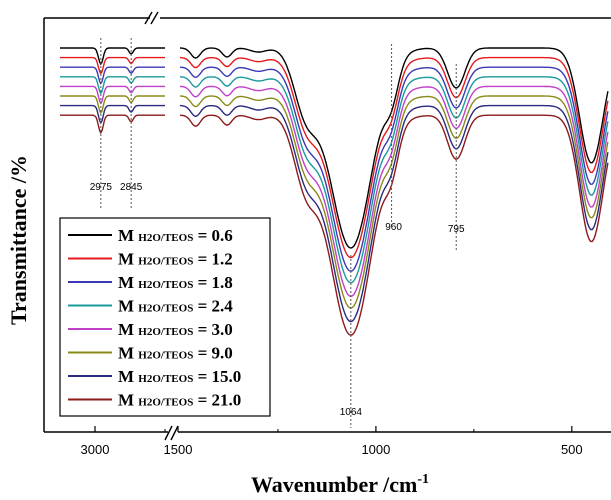 The height and width of the screenshot is (500, 611). Describe the element at coordinates (131, 187) in the screenshot. I see `peak-label-2845: 2845` at that location.